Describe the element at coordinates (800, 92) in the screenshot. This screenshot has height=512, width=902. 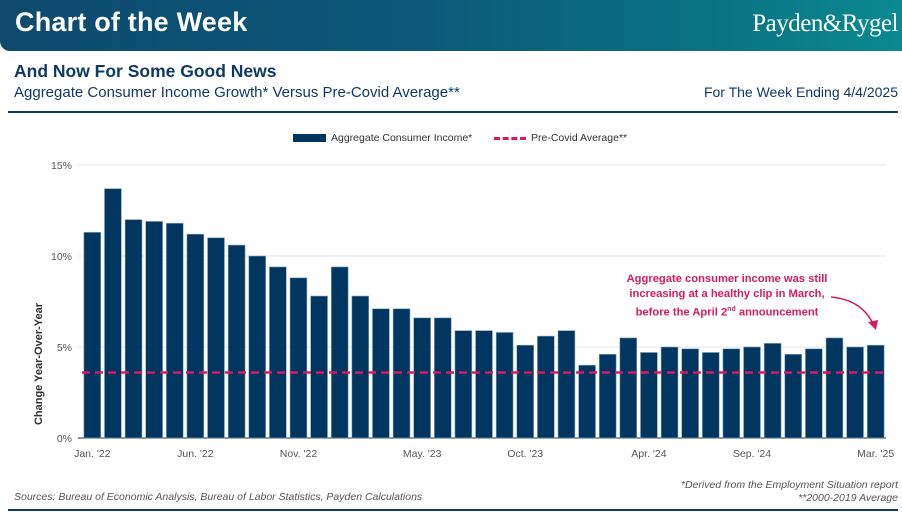
I see `week-ending-label: For The Week Ending 4/4/2025` at that location.